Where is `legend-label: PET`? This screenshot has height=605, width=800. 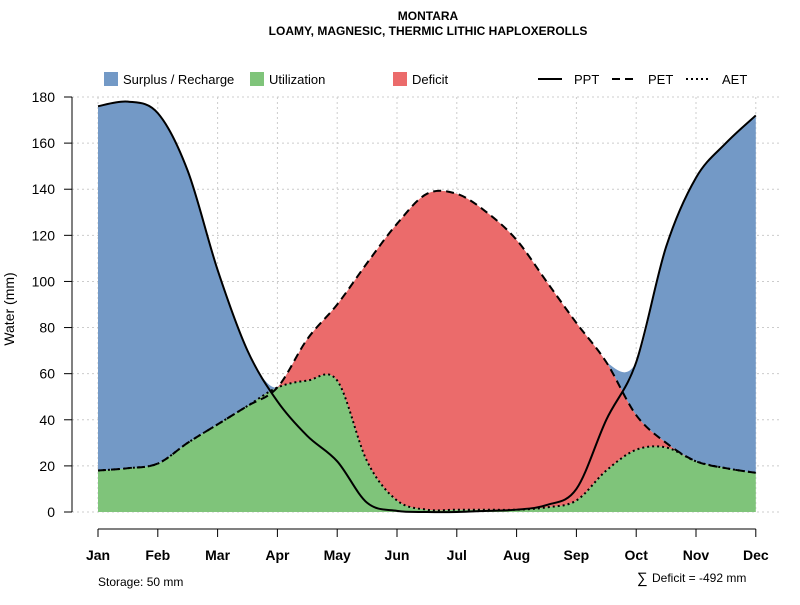 legend-label: PET is located at coordinates (660, 79).